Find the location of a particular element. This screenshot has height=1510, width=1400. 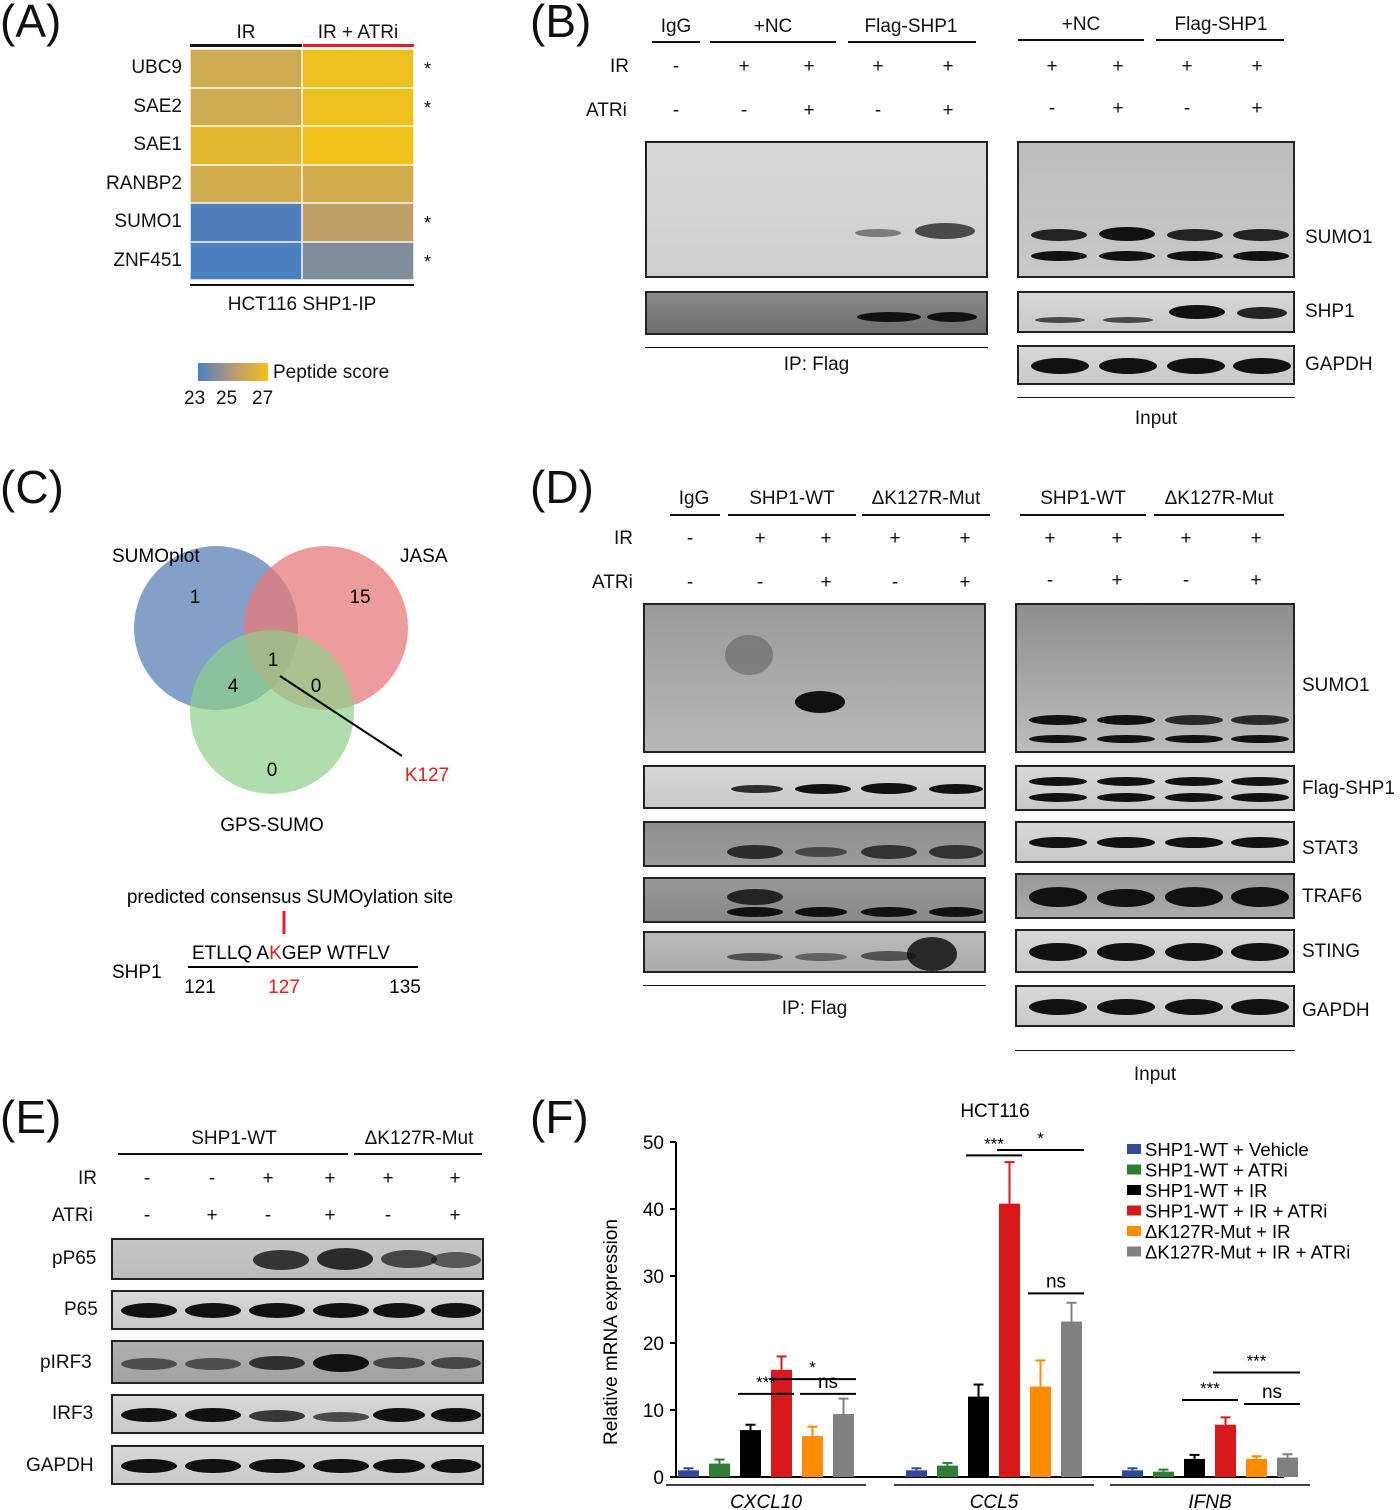

d-input-gapdh-blot is located at coordinates (1155, 1006).